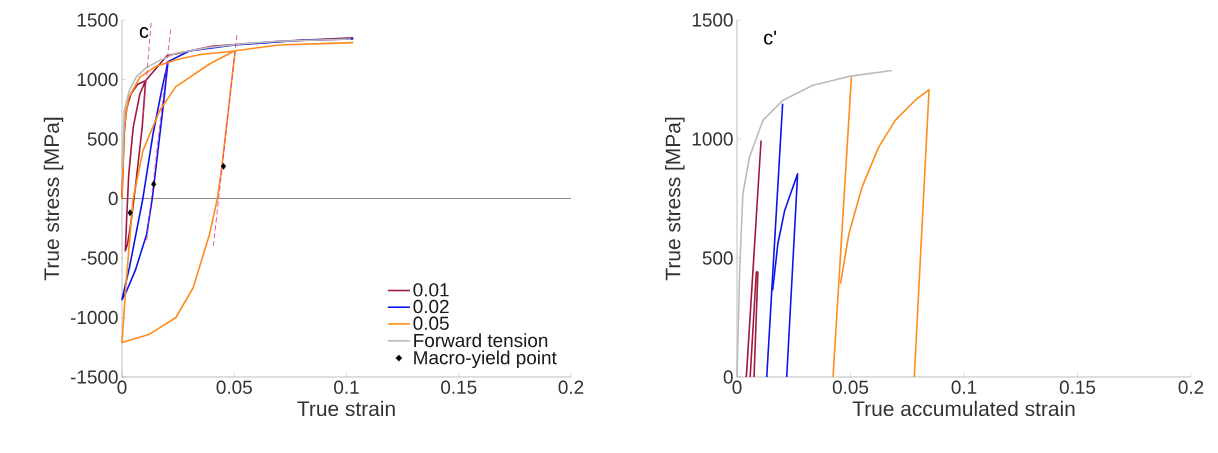  What do you see at coordinates (431, 290) in the screenshot?
I see `legend-label: 0.01` at bounding box center [431, 290].